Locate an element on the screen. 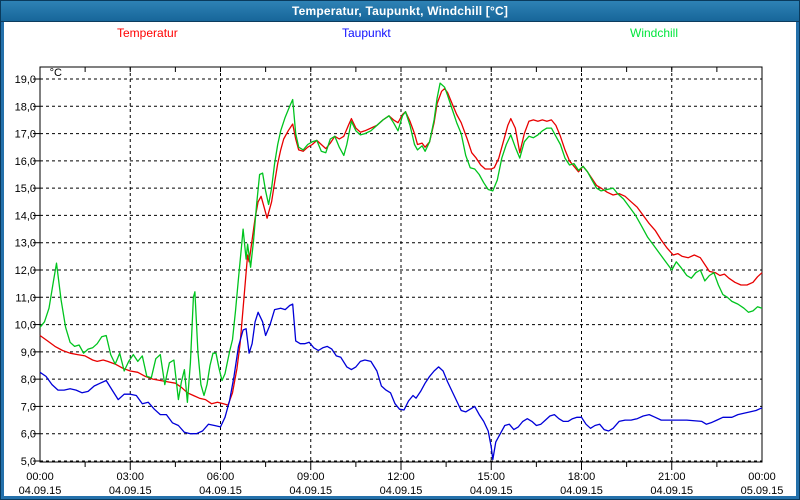 Image resolution: width=800 pixels, height=500 pixels. y-tick-label: 5,0 is located at coordinates (28, 462).